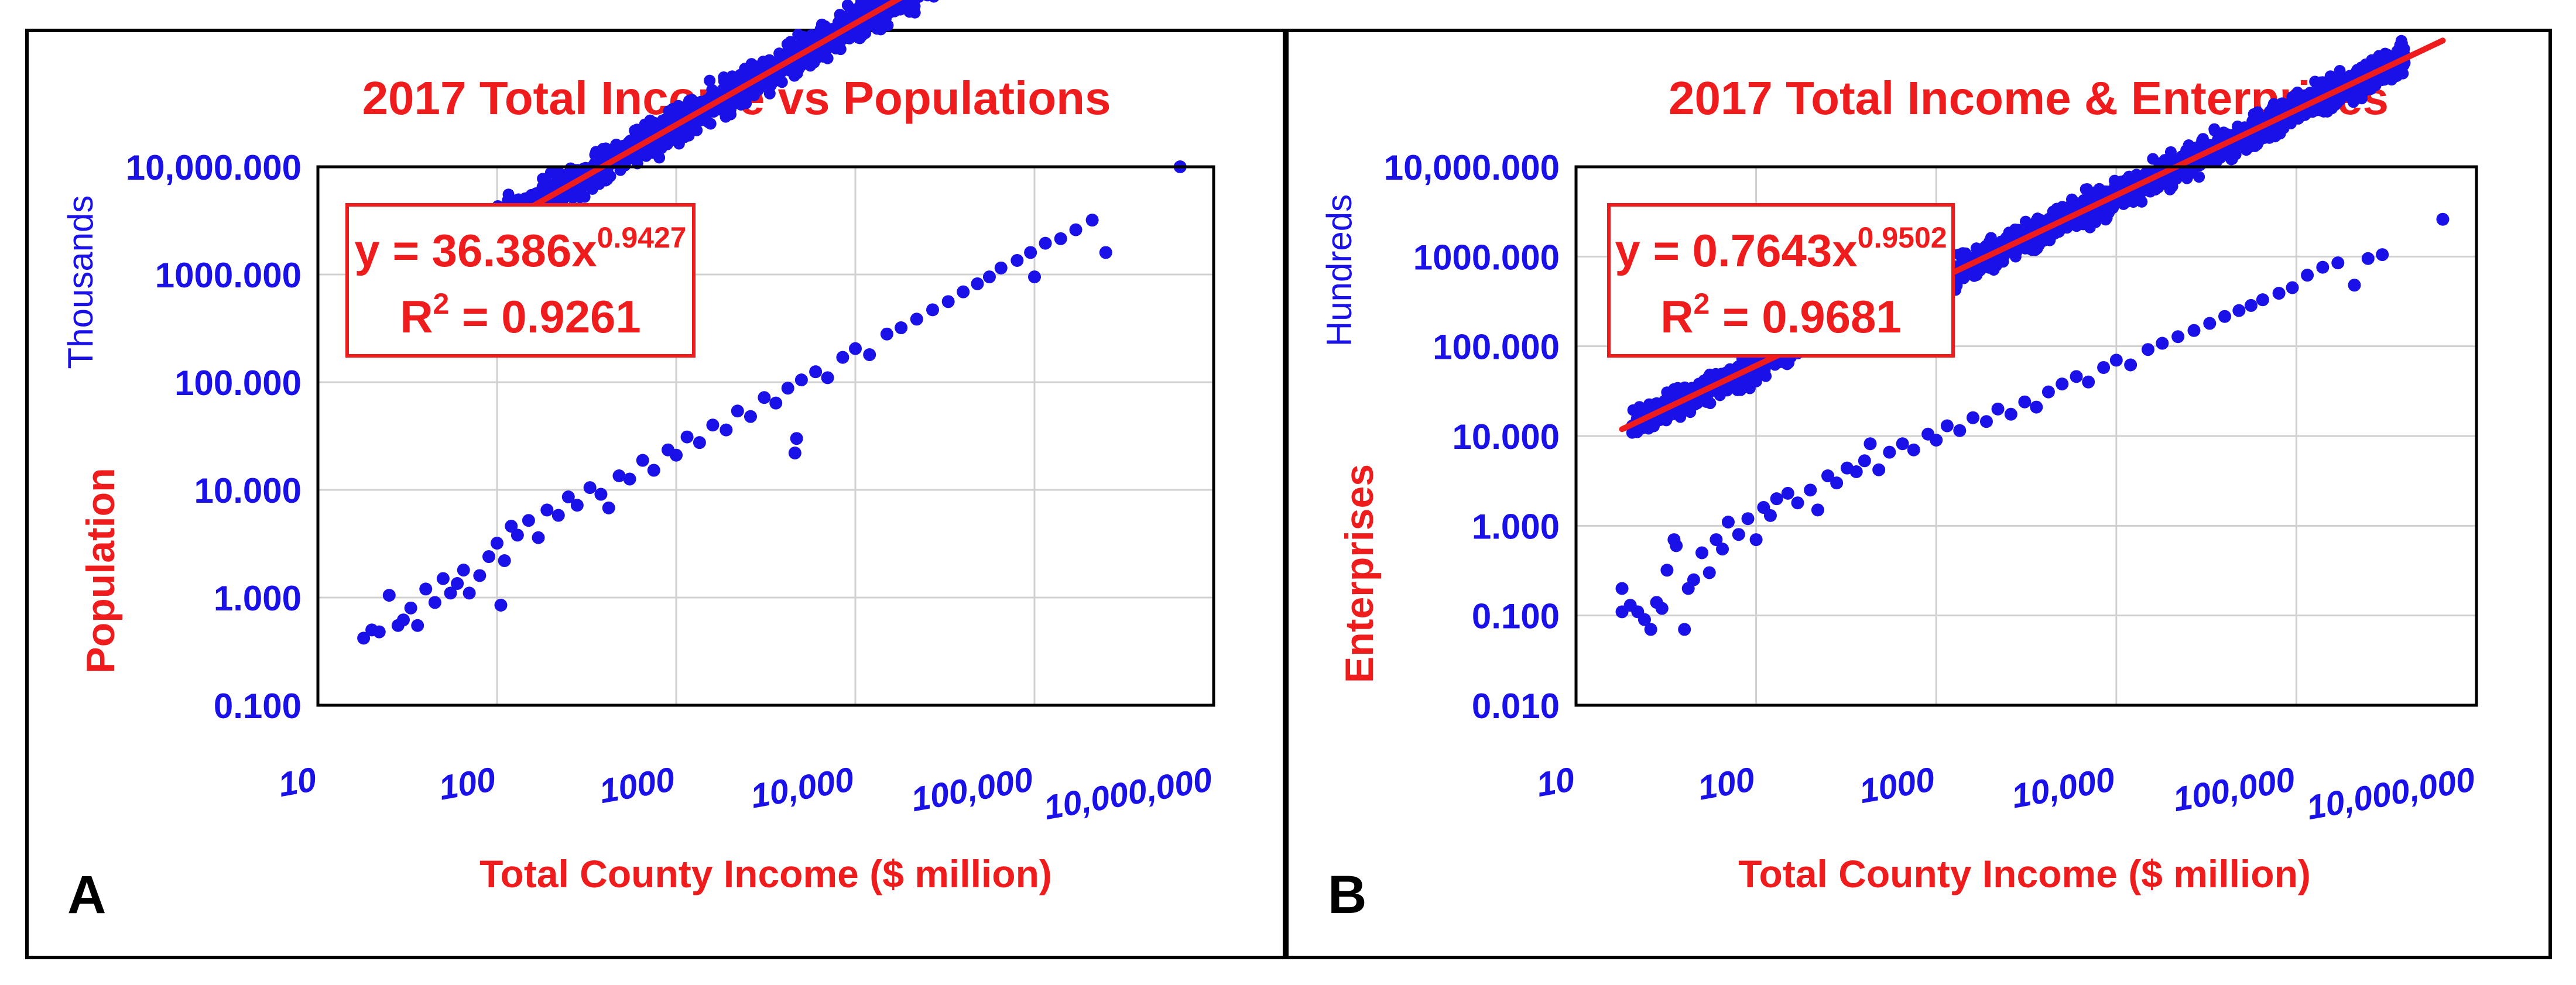 This screenshot has height=985, width=2576. I want to click on r-squared-text: R2 = 0.9681, so click(1781, 315).